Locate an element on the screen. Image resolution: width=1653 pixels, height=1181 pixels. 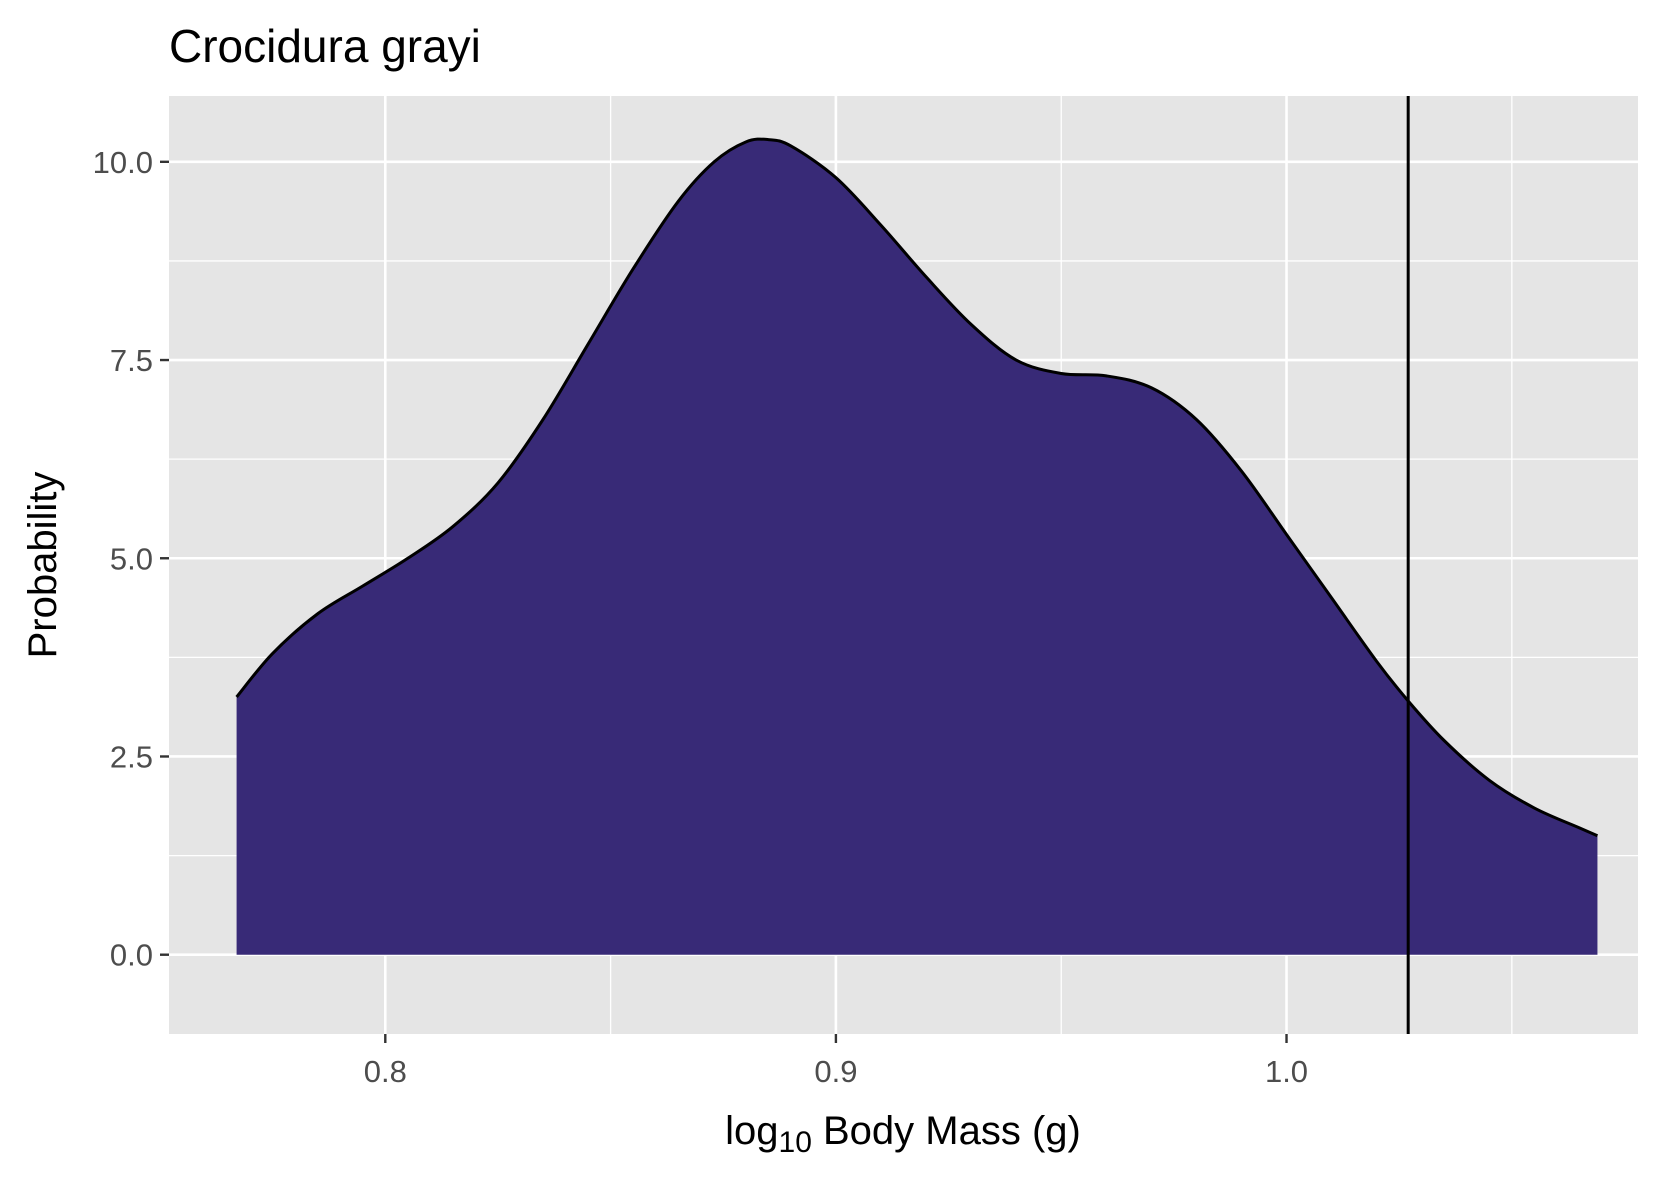
y-axis-ticks: 0.0 2.5 5.0 7.5 10.0 is located at coordinates (131, 559).